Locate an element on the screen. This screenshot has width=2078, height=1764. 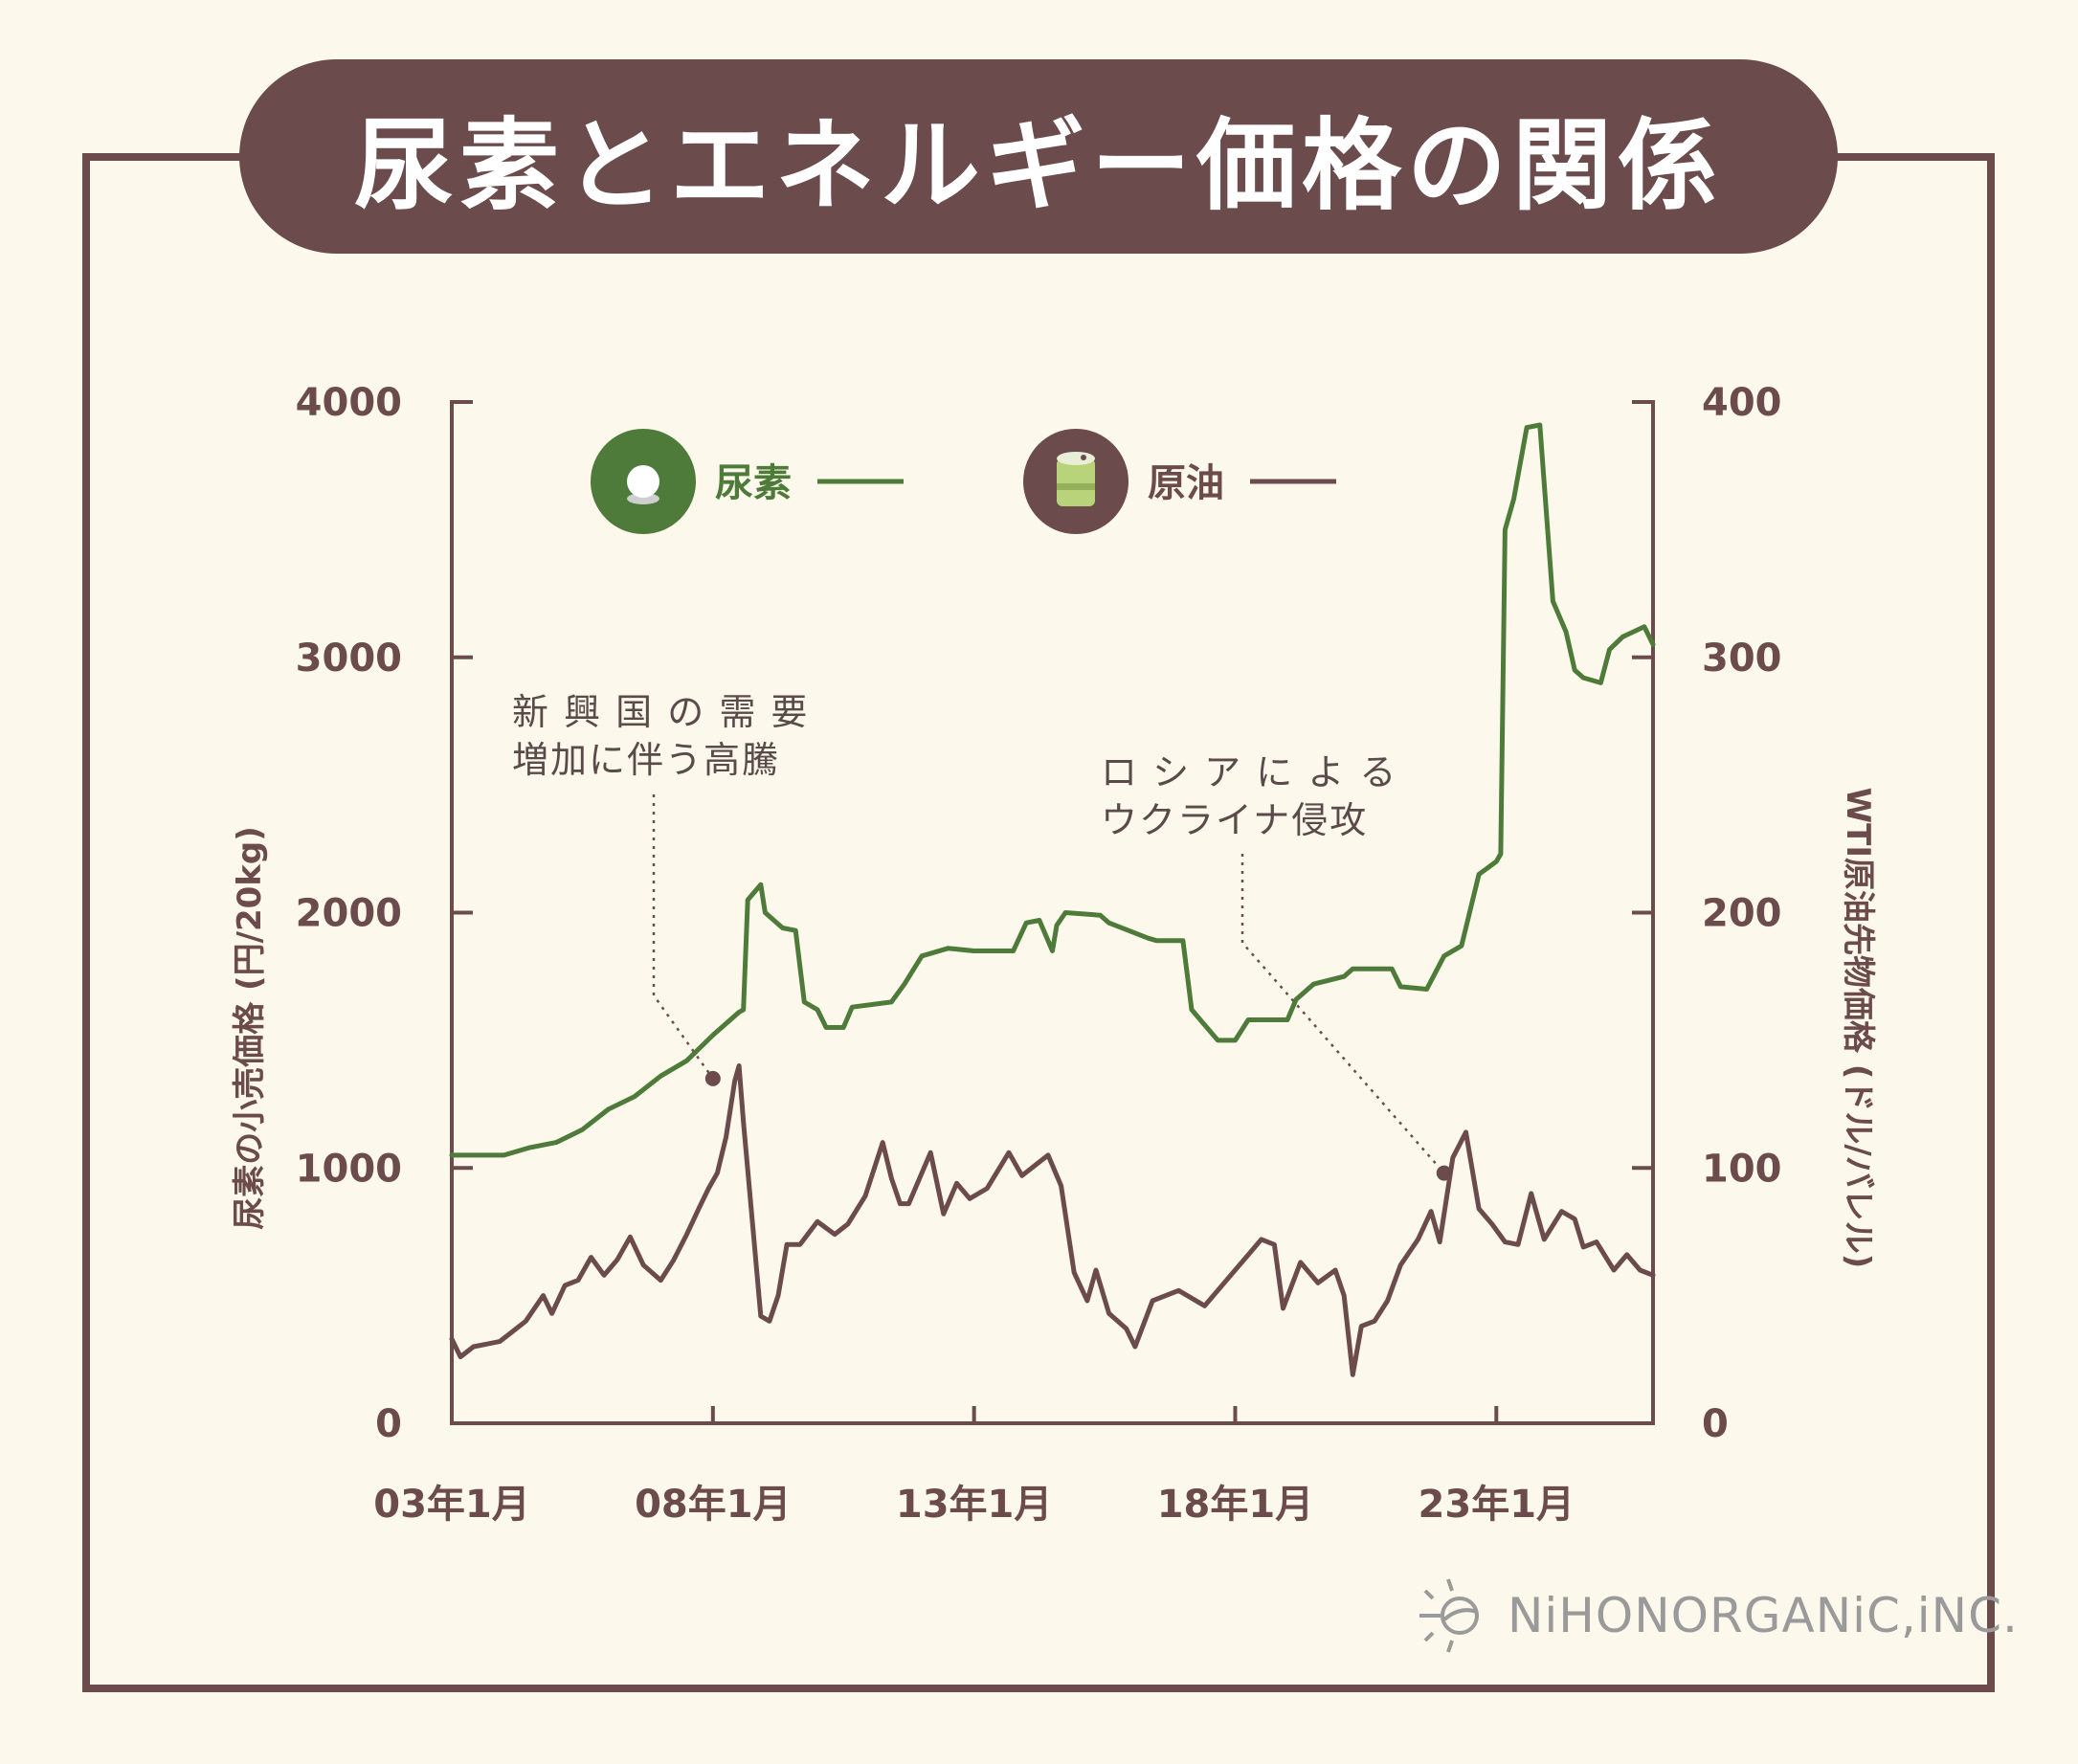
company-logo: NiHONORGANiC,iNC. is located at coordinates (1715, 1615).